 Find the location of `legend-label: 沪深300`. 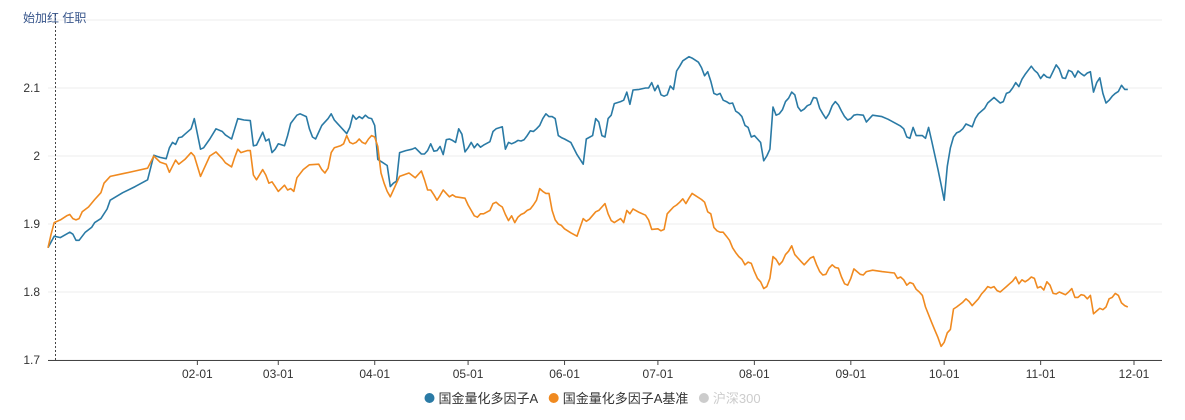

legend-label: 沪深300 is located at coordinates (737, 398).